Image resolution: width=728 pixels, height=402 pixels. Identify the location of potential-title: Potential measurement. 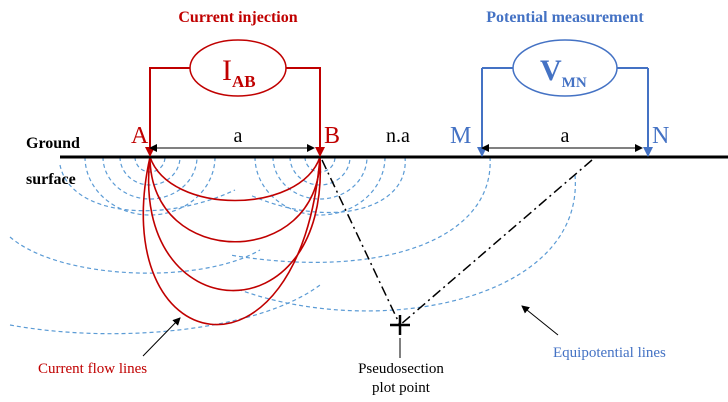
(565, 17).